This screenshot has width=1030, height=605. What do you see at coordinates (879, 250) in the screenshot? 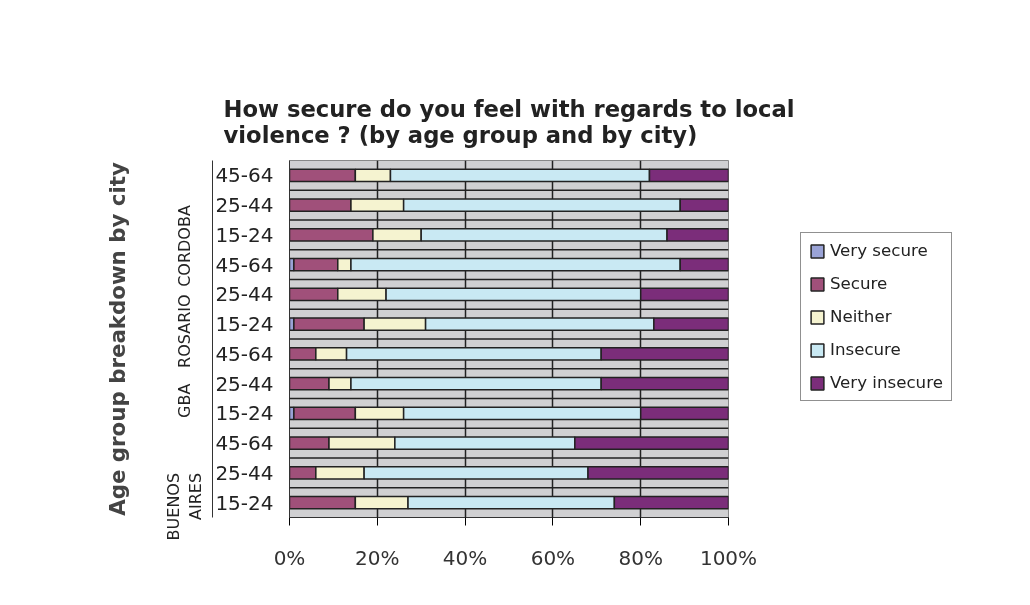
I see `legend-label: Very secure` at bounding box center [879, 250].